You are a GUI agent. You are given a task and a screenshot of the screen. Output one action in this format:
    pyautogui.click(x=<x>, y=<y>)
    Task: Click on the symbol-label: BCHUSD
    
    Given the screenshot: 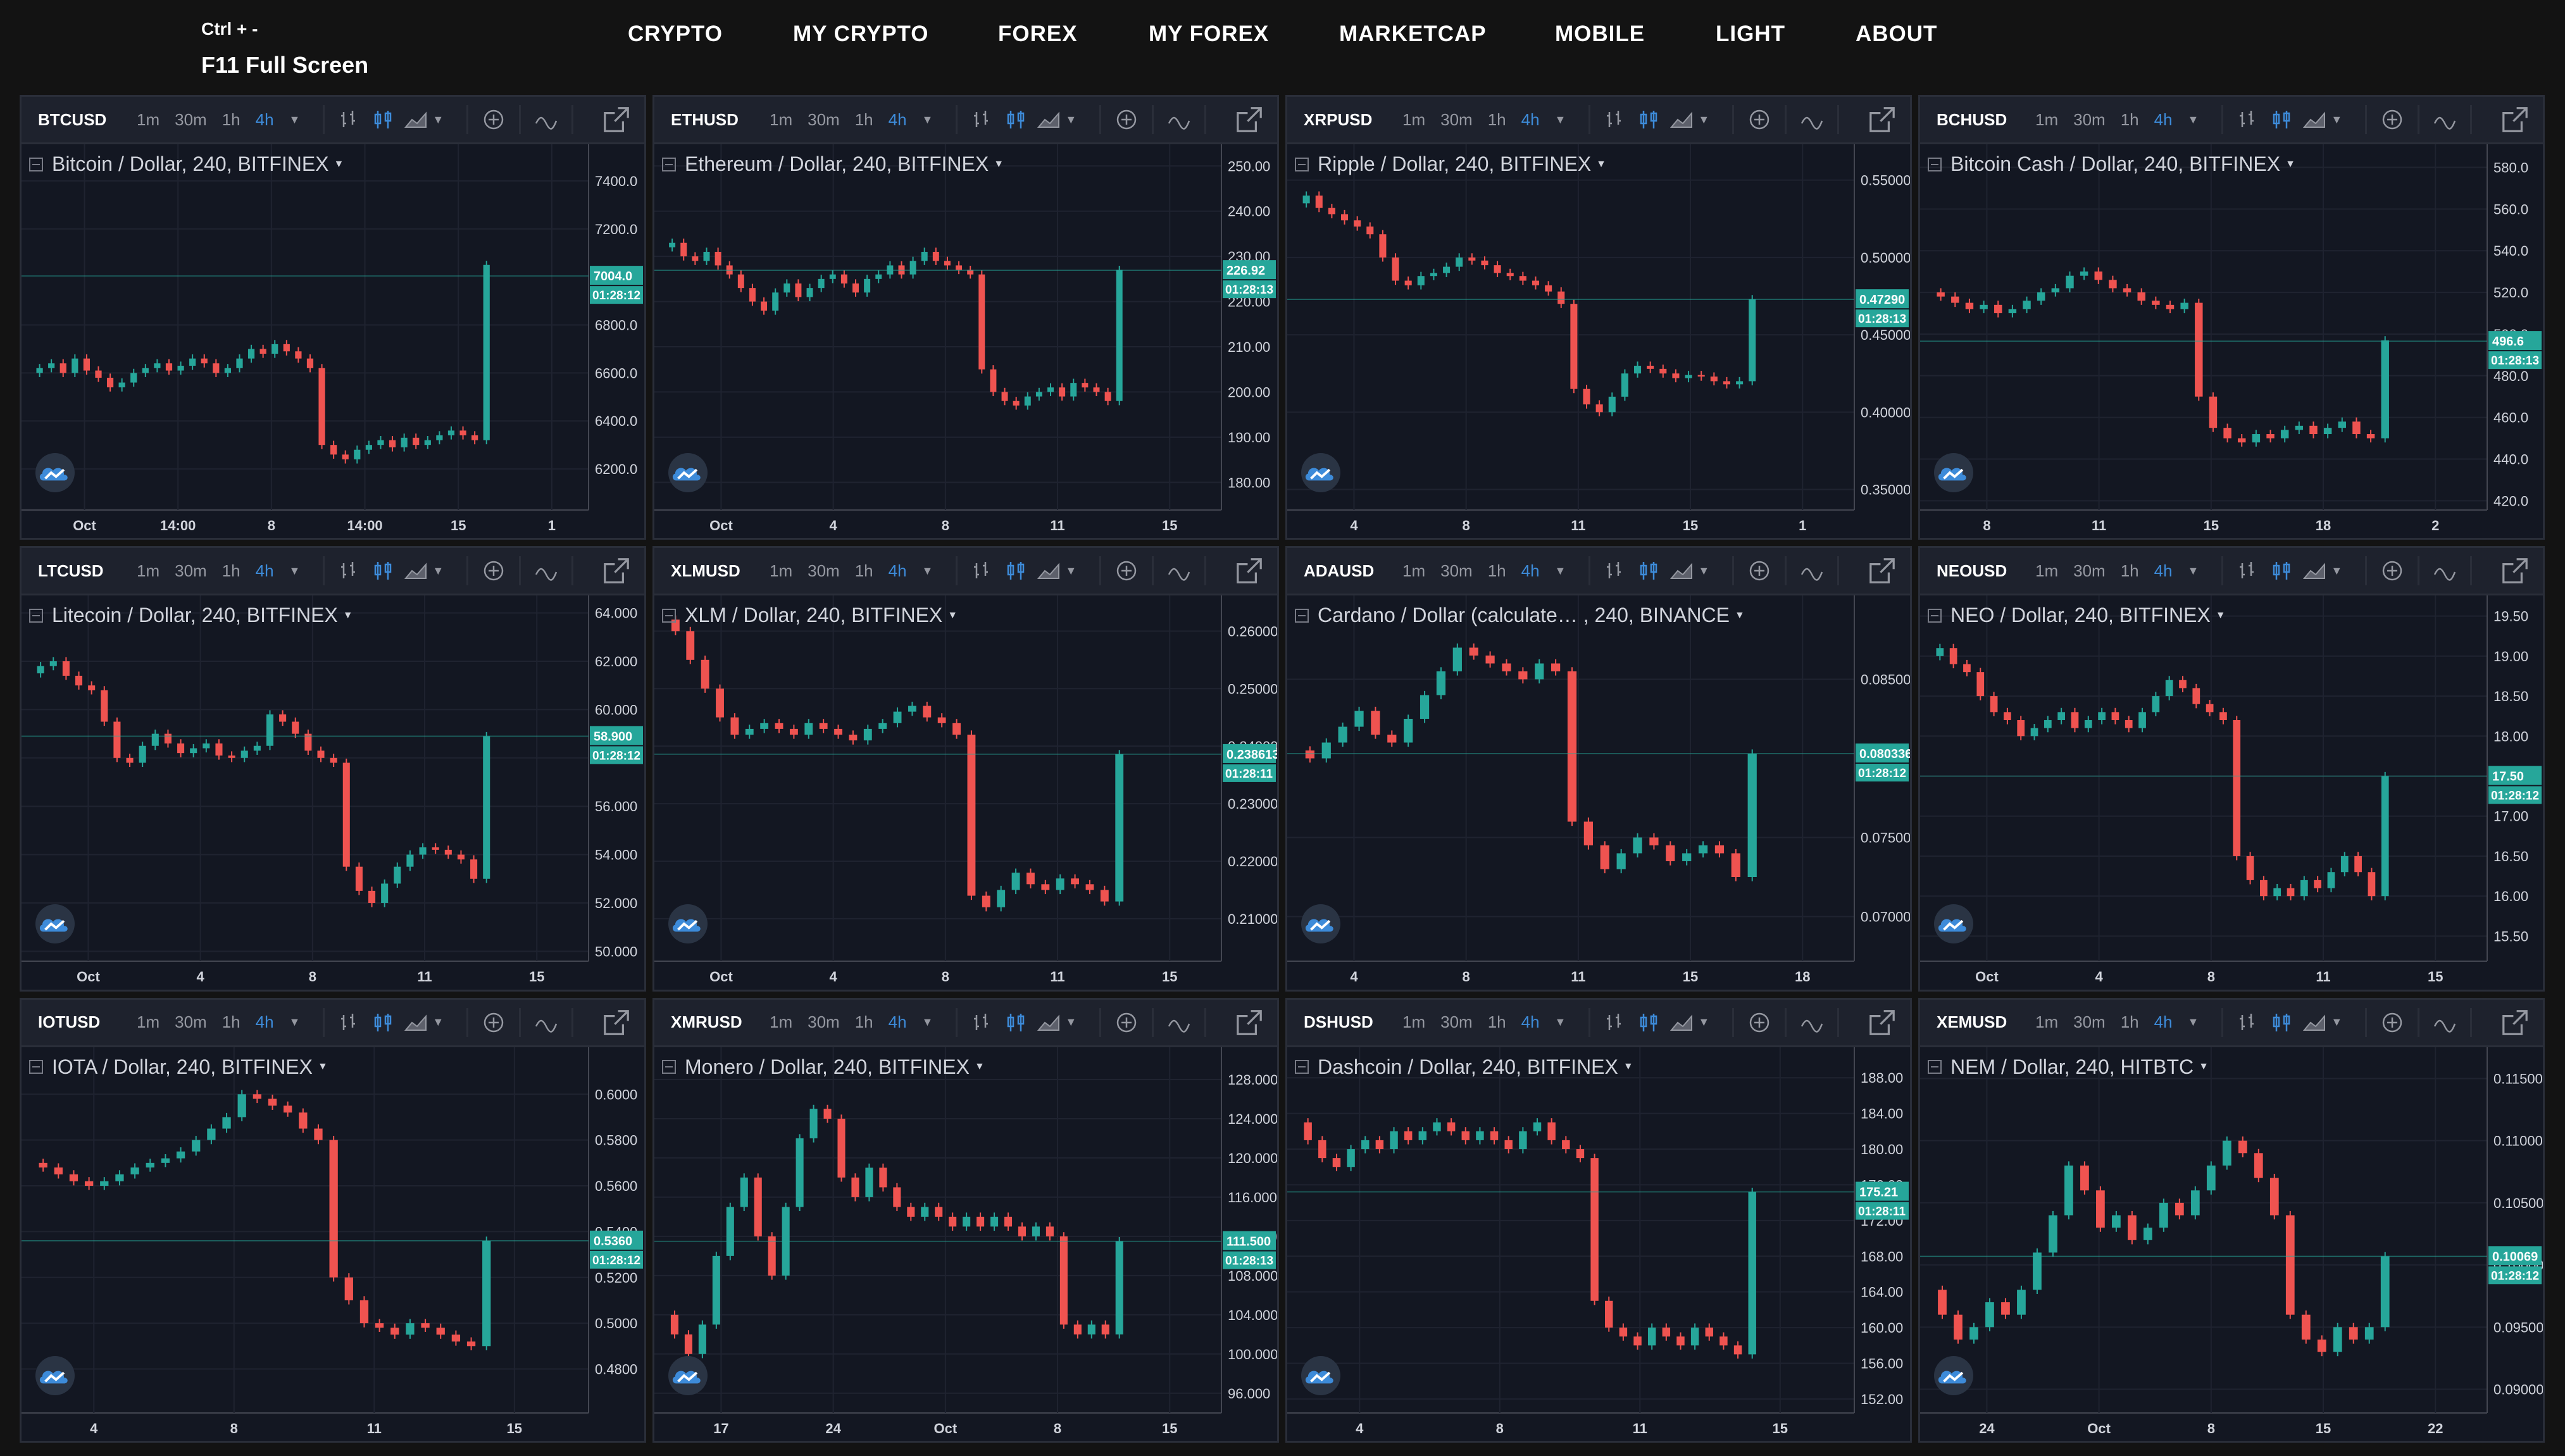 What is the action you would take?
    pyautogui.click(x=1972, y=119)
    